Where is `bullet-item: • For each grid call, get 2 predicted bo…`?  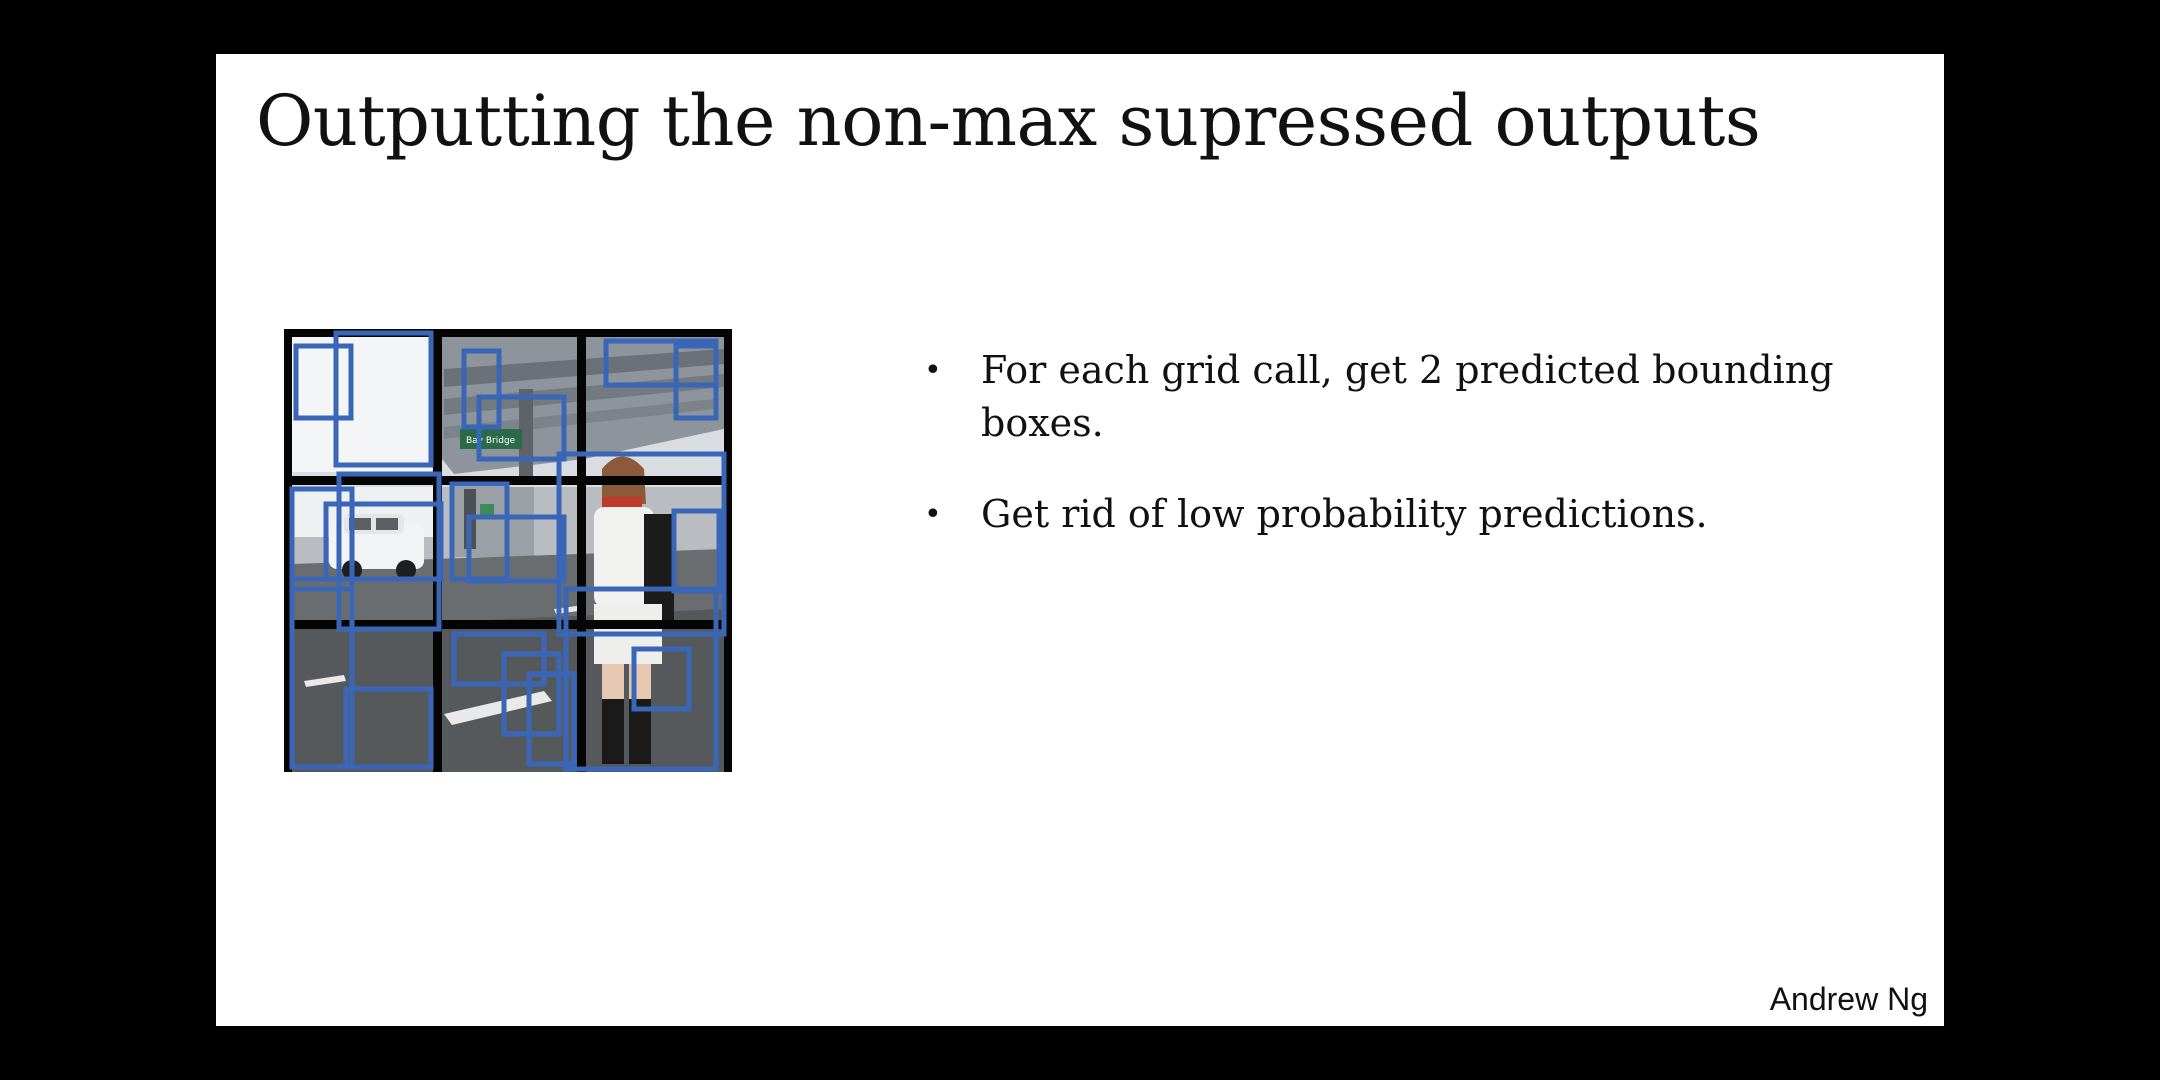
bullet-item: • For each grid call, get 2 predicted bo… is located at coordinates (1424, 397).